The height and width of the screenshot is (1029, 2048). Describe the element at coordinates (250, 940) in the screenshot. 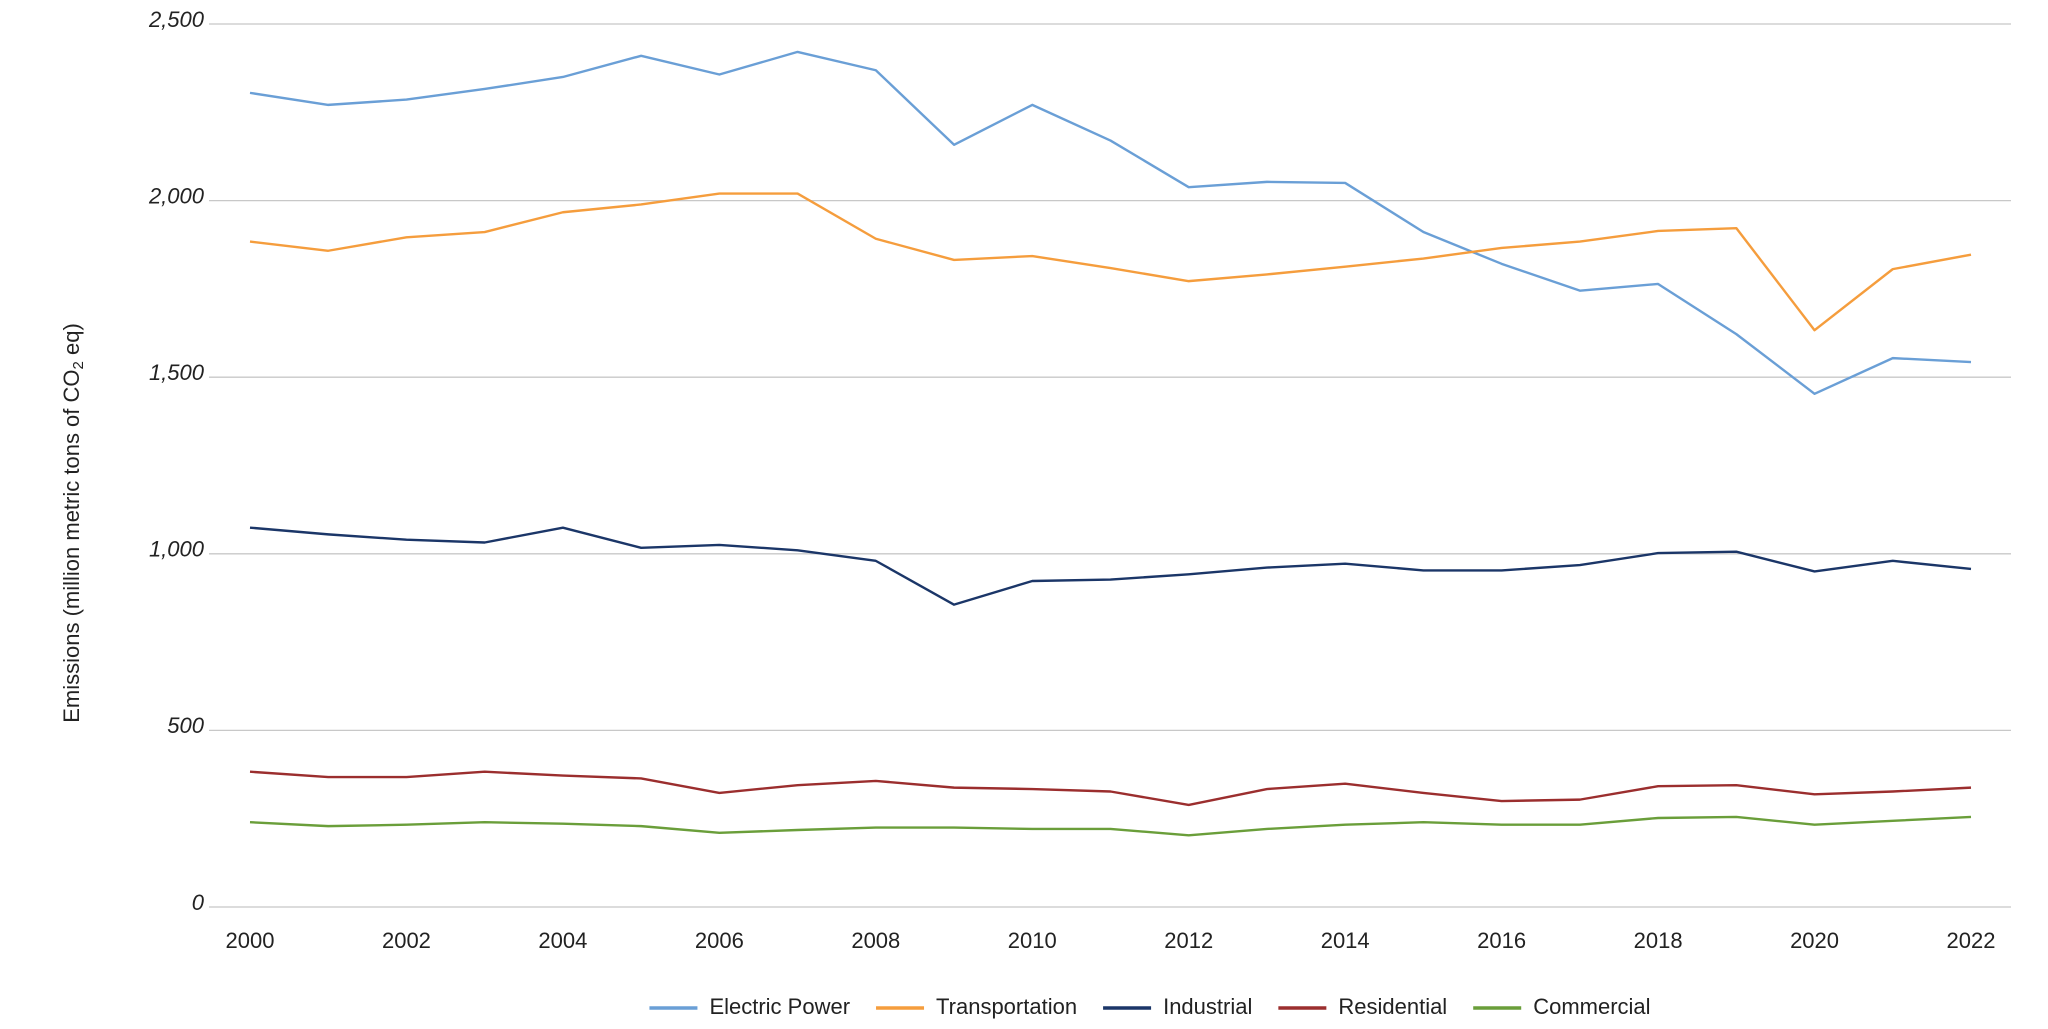

I see `x-tick-label: 2000` at that location.